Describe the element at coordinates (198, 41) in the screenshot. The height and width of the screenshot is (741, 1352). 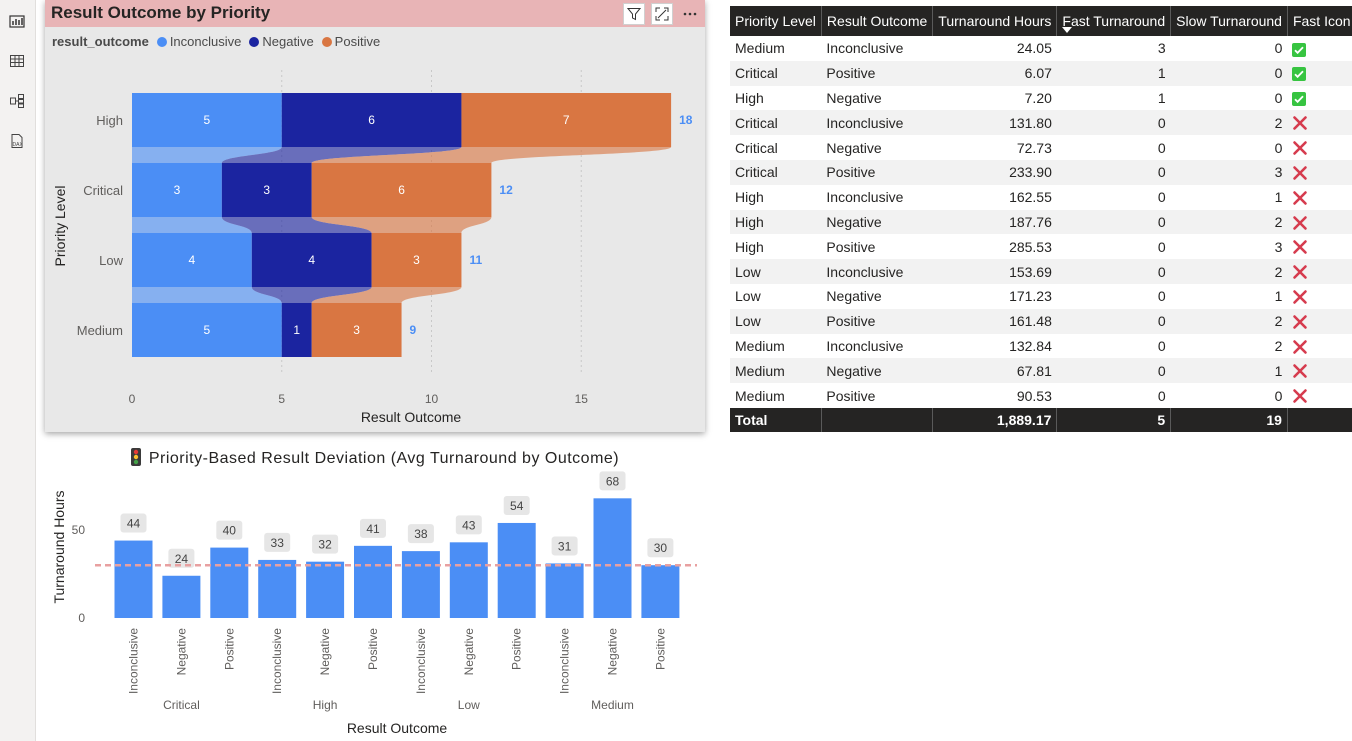
I see `legend-item-inconclusive: Inconclusive` at that location.